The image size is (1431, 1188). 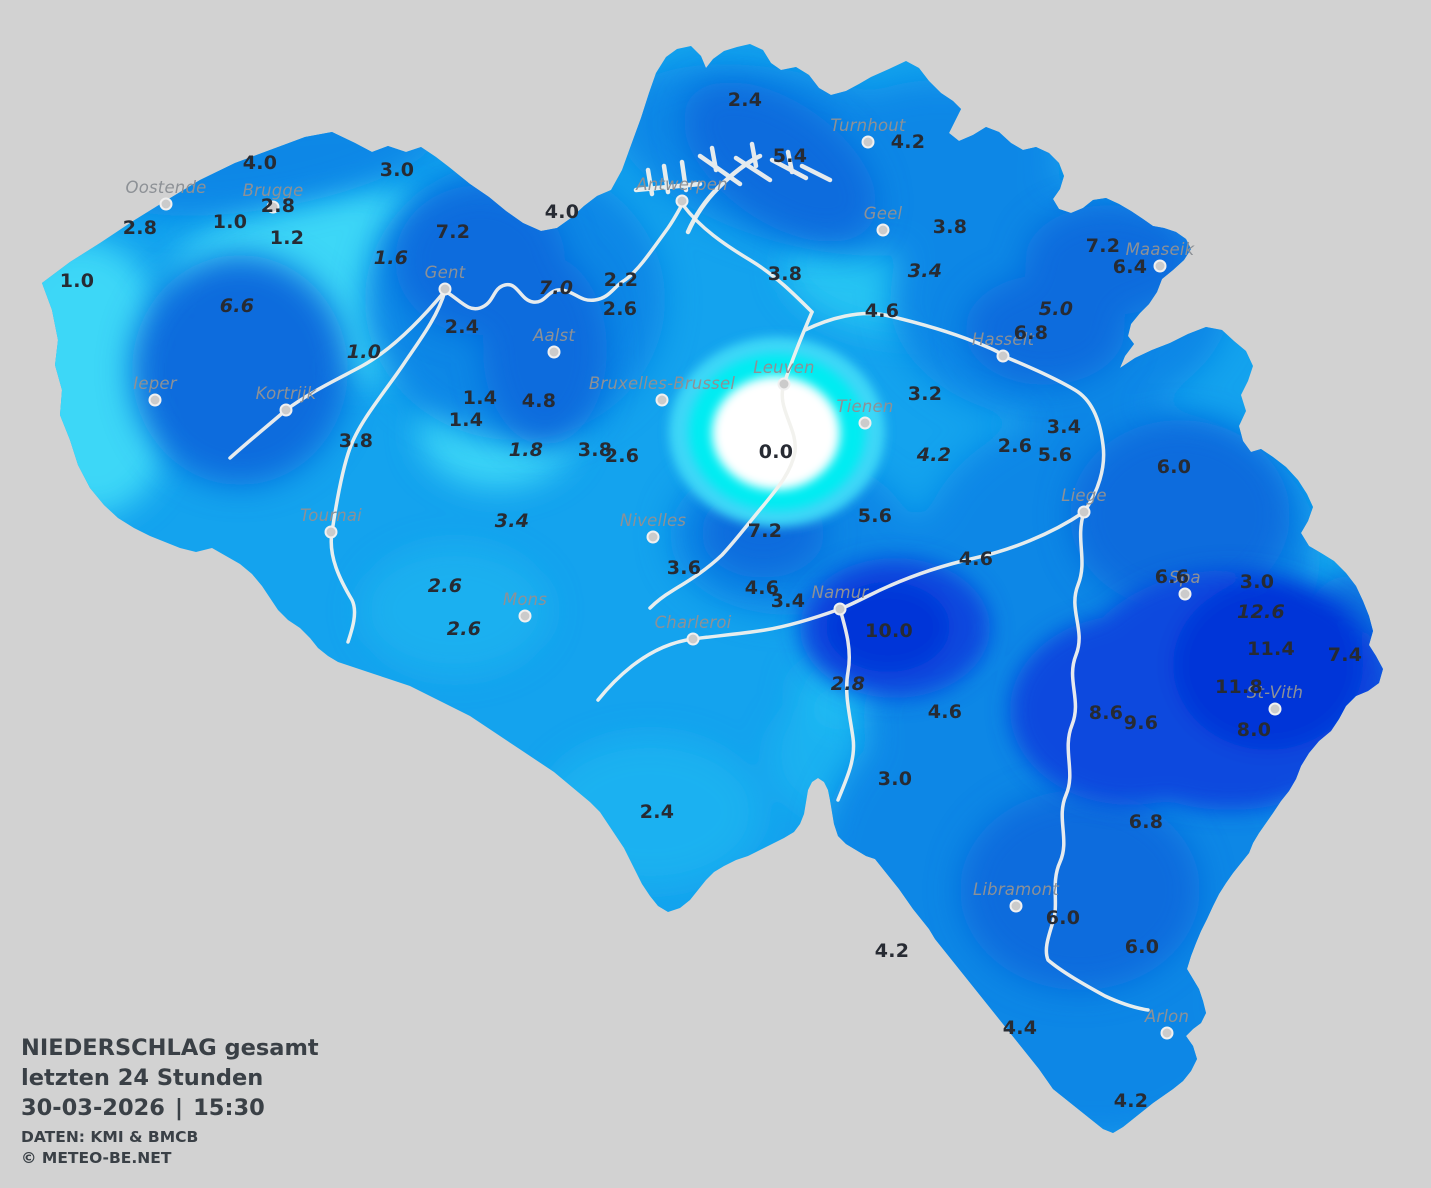 What do you see at coordinates (776, 452) in the screenshot?
I see `station-value: 0.0` at bounding box center [776, 452].